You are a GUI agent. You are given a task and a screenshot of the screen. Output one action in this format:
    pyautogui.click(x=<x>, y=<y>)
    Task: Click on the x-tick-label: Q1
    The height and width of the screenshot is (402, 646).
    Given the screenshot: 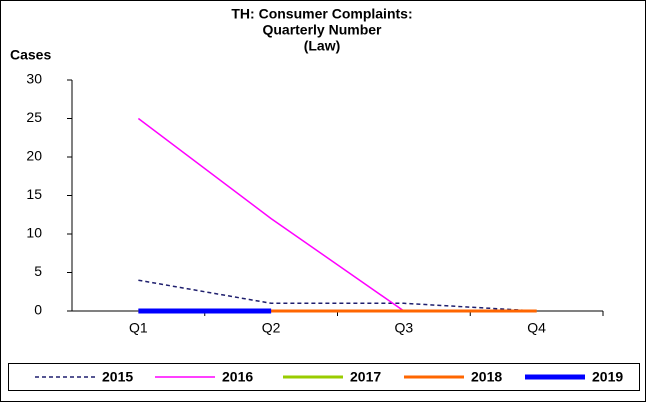 What is the action you would take?
    pyautogui.click(x=138, y=328)
    